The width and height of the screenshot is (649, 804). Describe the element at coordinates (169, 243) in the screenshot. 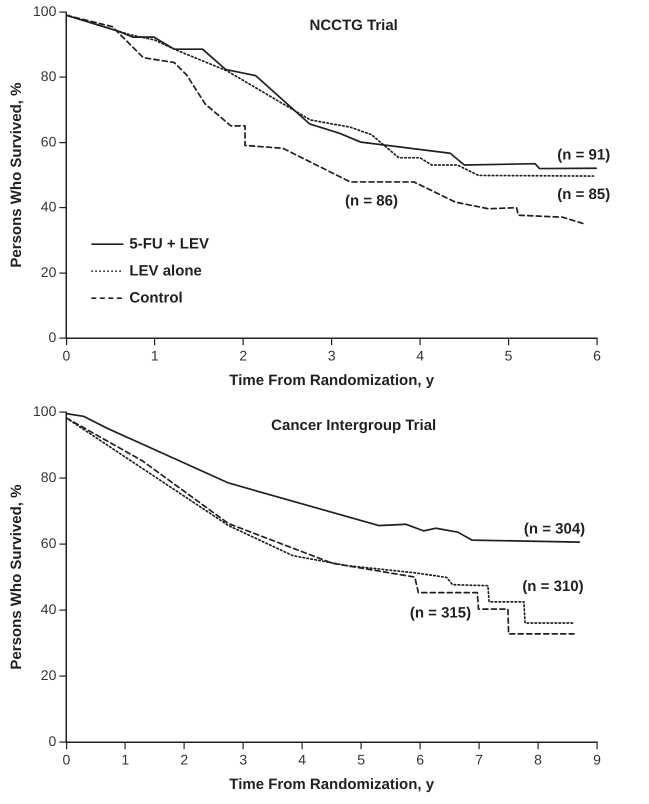

I see `legend-label: 5-FU + LEV` at that location.